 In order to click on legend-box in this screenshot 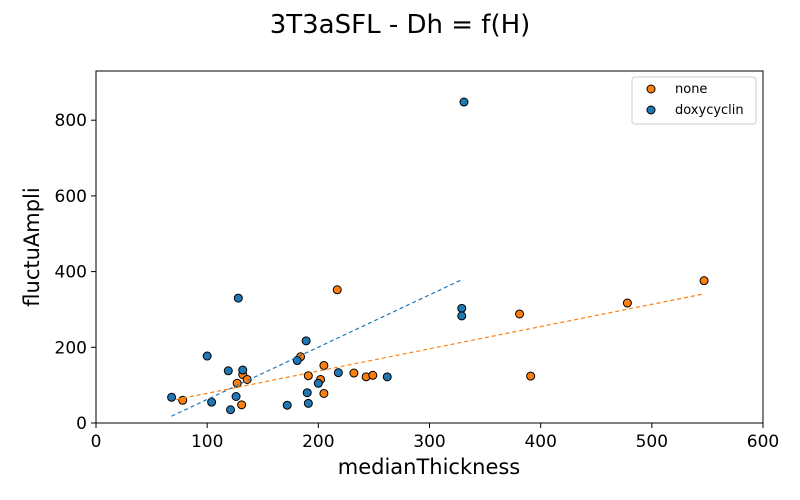, I will do `click(694, 100)`.